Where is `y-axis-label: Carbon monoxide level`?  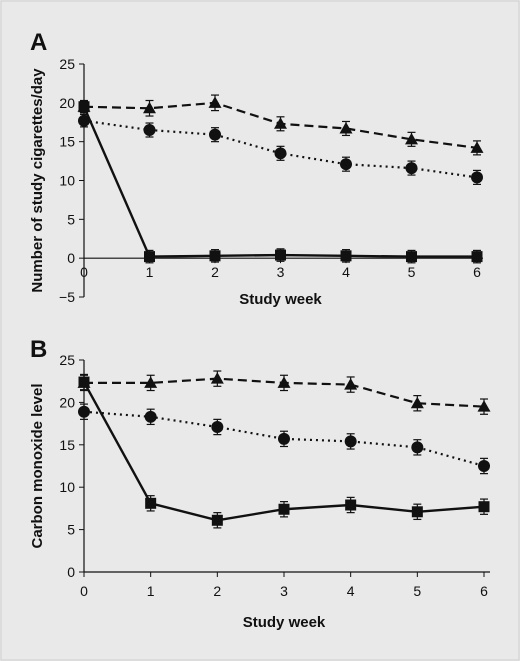 y-axis-label: Carbon monoxide level is located at coordinates (37, 465).